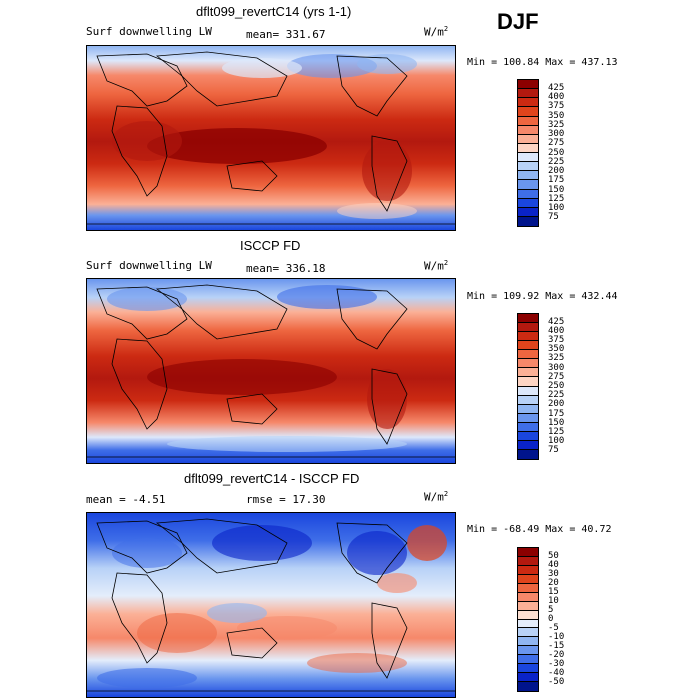  What do you see at coordinates (286, 499) in the screenshot?
I see `panel-3-rmse: rmse = 17.30` at bounding box center [286, 499].